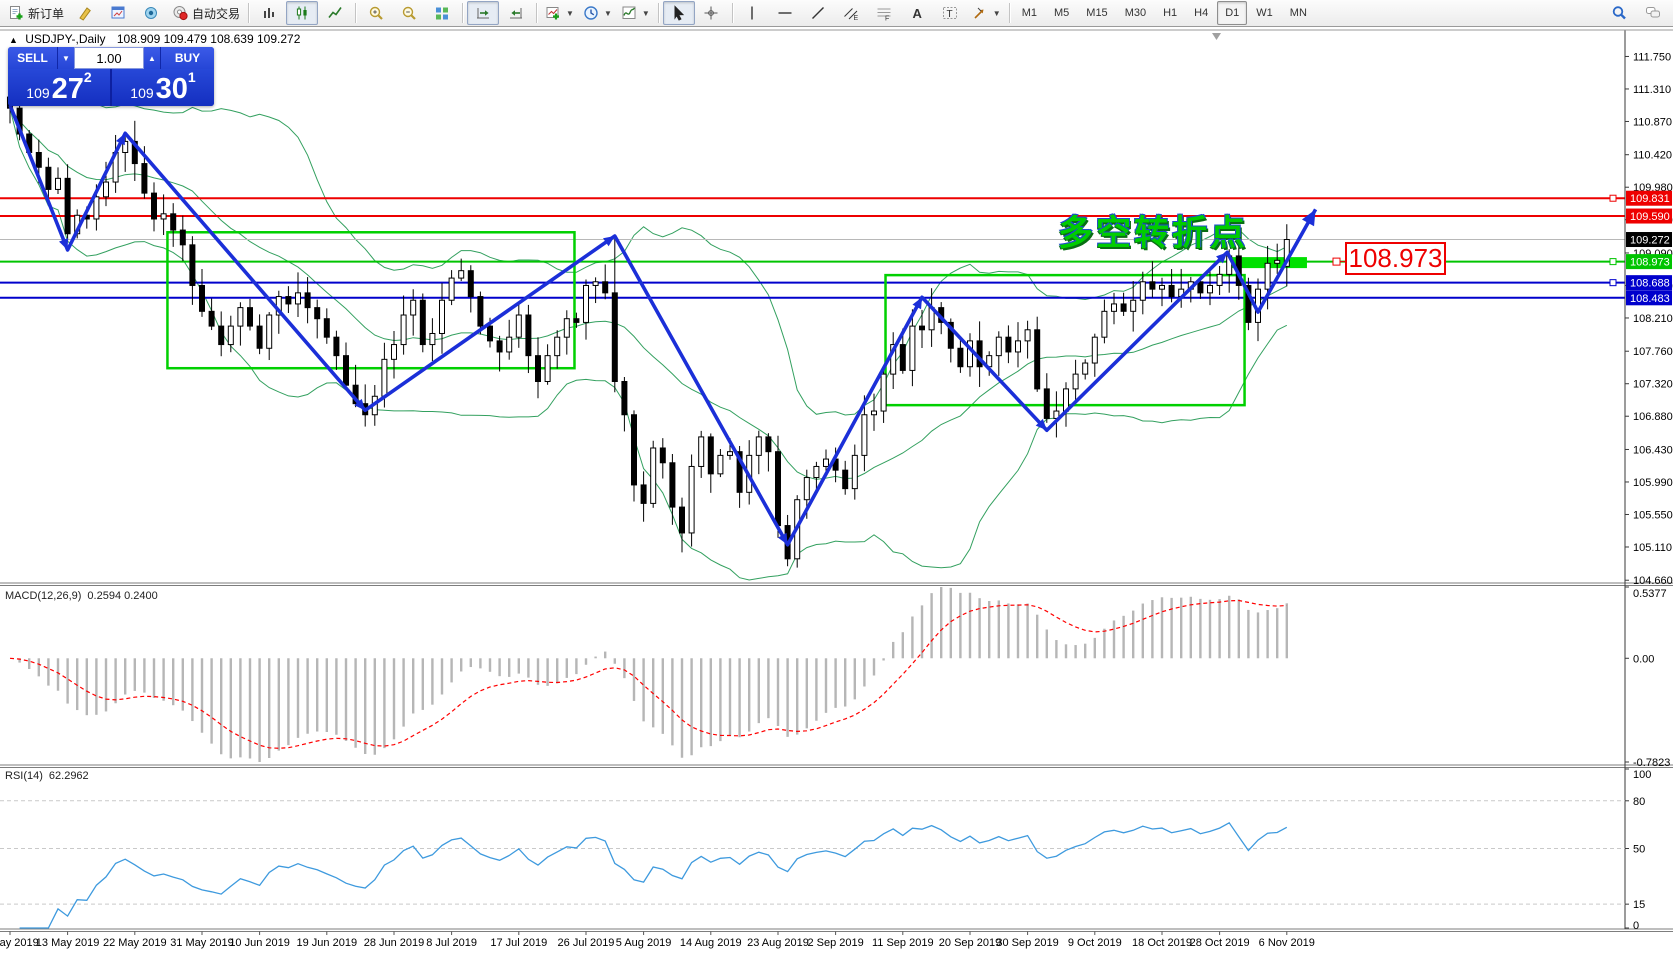 The image size is (1673, 954). I want to click on horizontal-line-button, so click(786, 13).